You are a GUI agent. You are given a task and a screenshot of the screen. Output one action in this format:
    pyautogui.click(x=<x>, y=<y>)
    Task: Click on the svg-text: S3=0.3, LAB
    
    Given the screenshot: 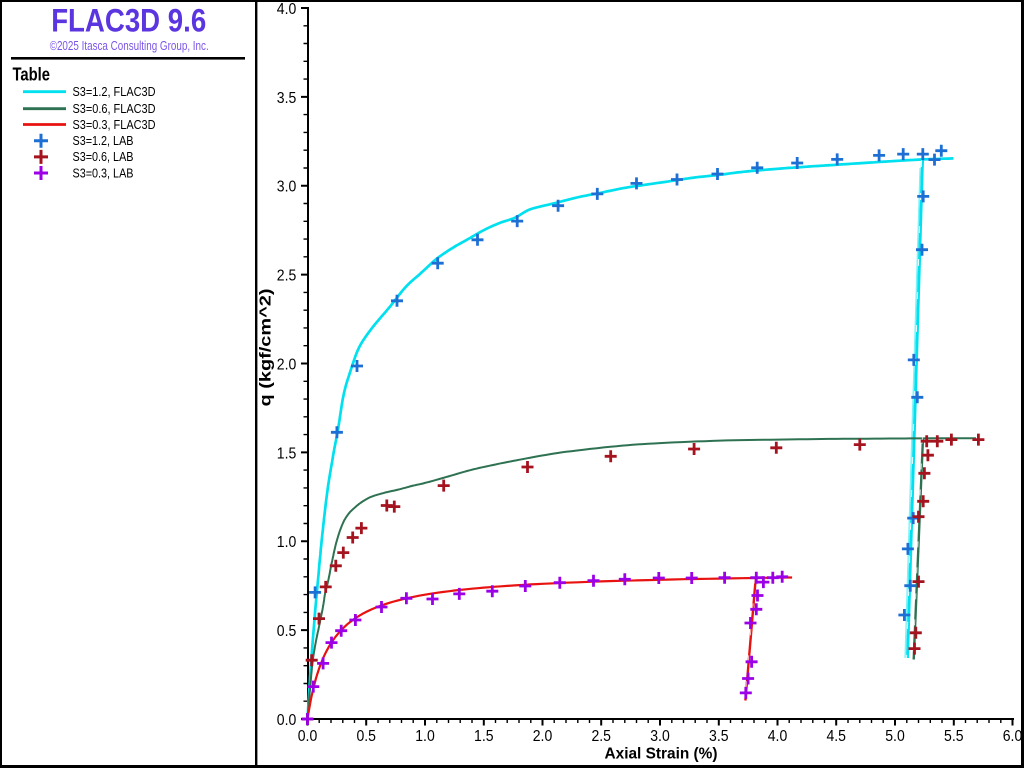 What is the action you would take?
    pyautogui.click(x=103, y=172)
    